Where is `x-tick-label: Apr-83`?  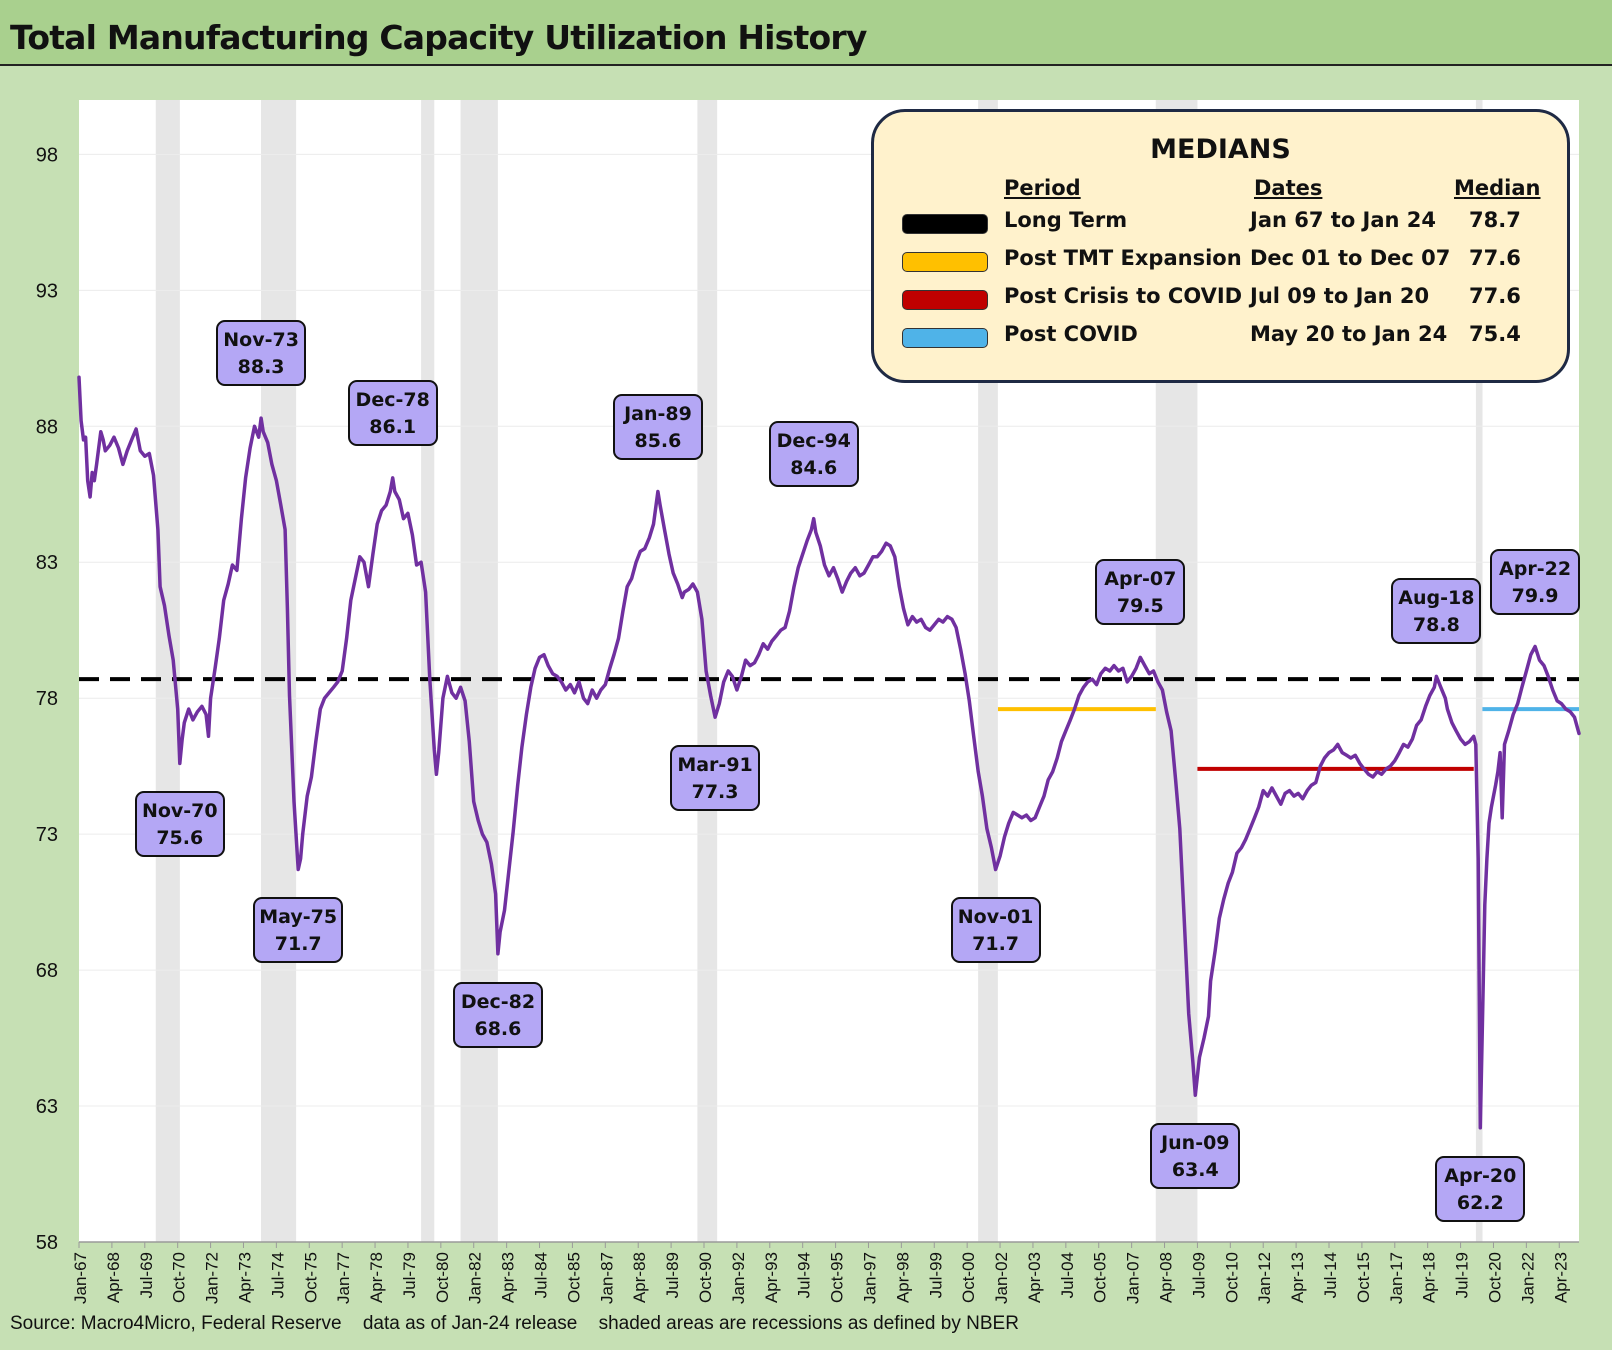 x-tick-label: Apr-83 is located at coordinates (508, 1277).